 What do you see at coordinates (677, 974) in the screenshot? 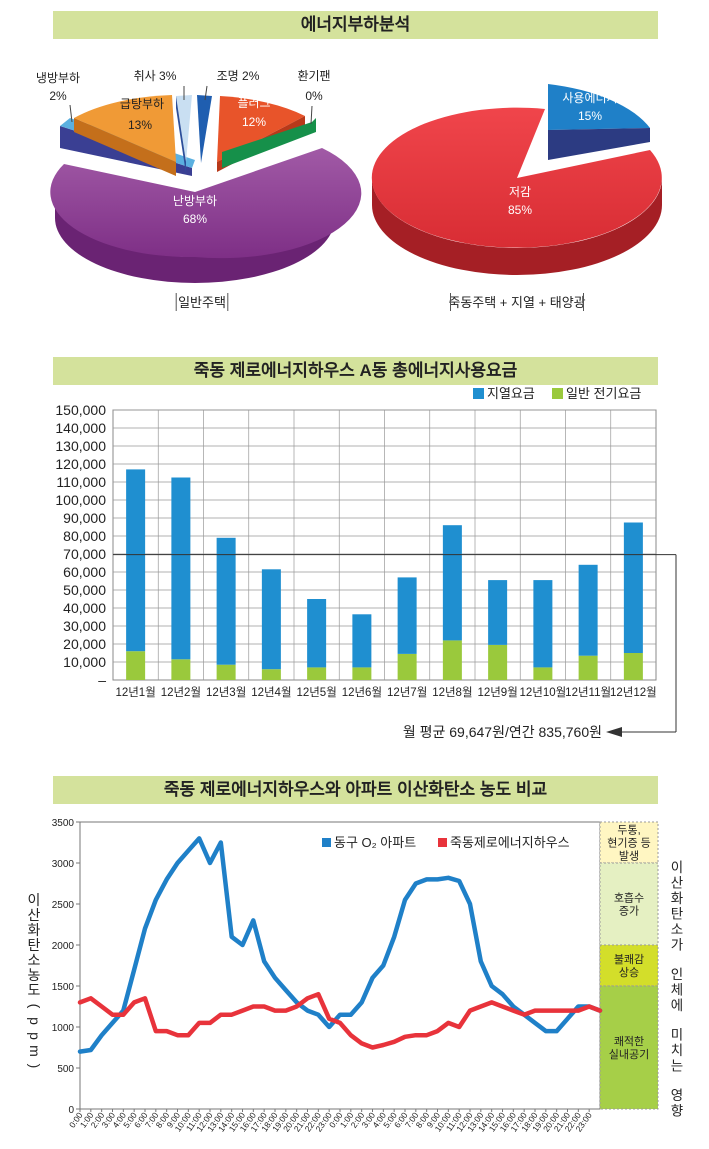
I see `right-label-char: 인` at bounding box center [677, 974].